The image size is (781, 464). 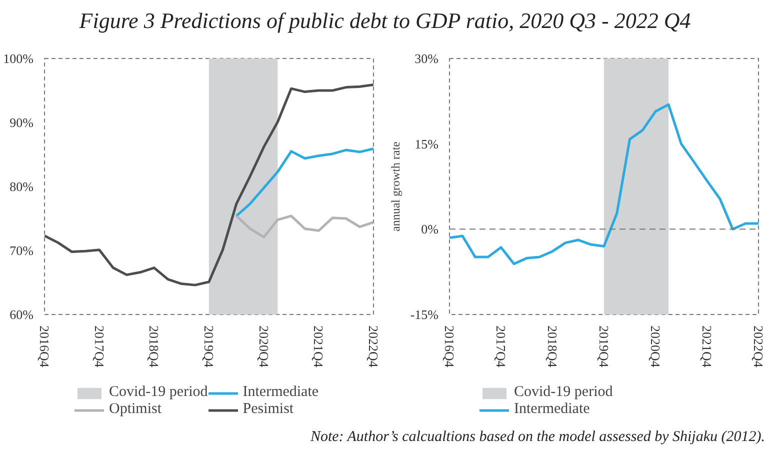 I want to click on y-axis-title: annual growth rate, so click(x=395, y=187).